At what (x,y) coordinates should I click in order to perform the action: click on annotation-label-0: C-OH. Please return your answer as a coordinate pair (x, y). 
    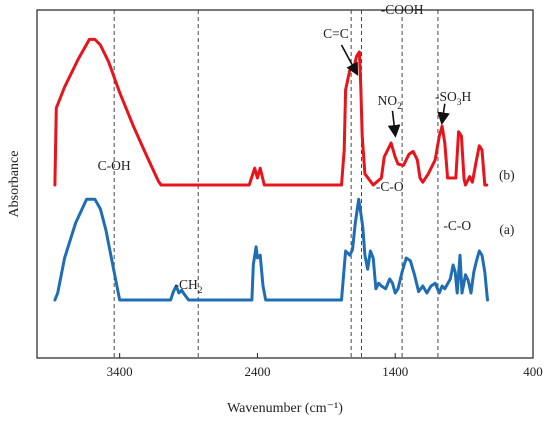
    Looking at the image, I should click on (114, 165).